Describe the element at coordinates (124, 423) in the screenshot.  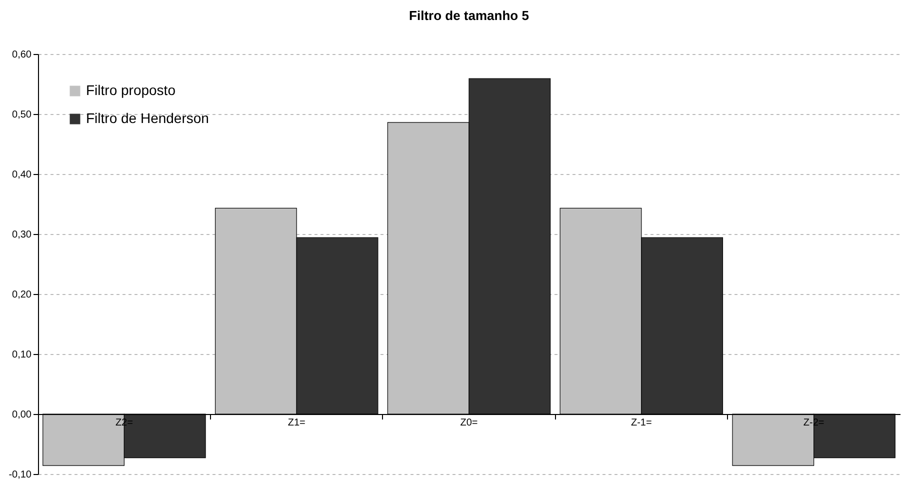
I see `x-tick-label: Z2=` at that location.